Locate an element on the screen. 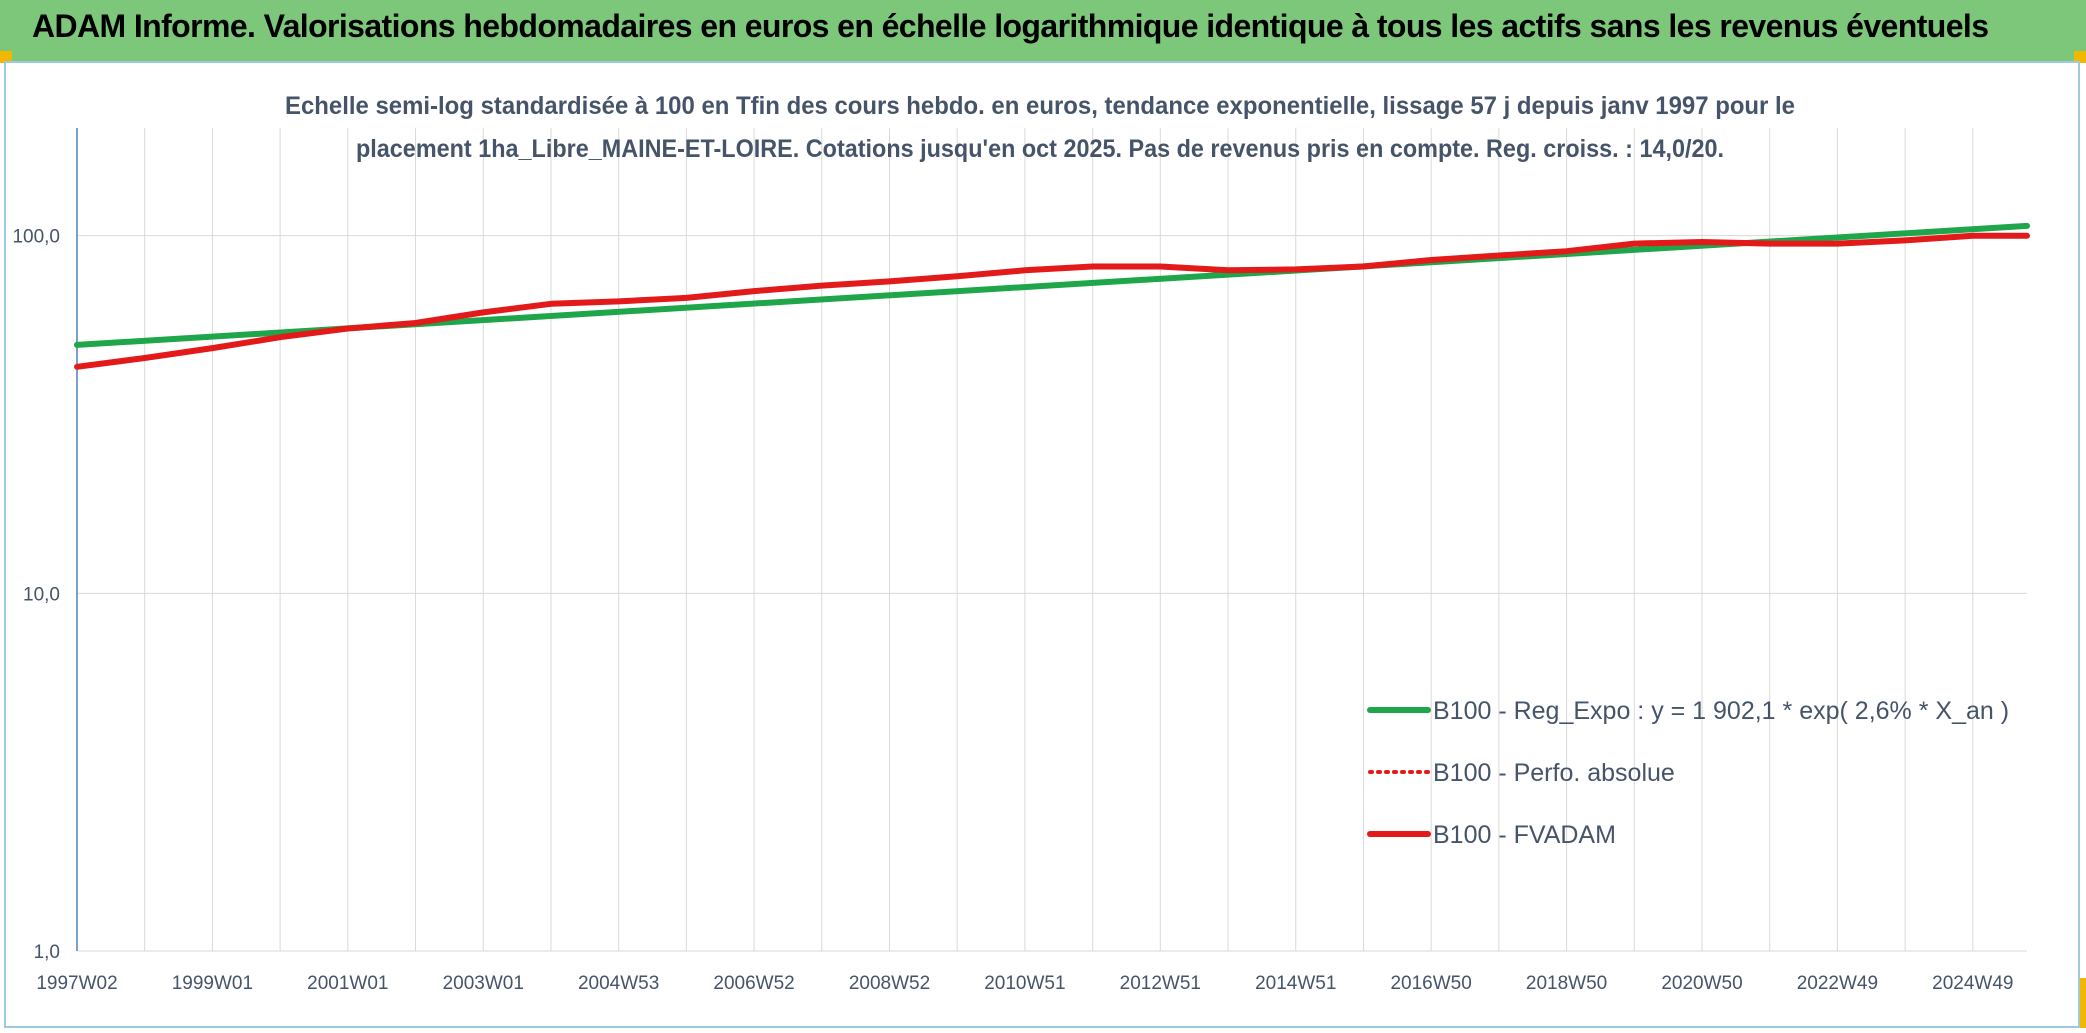 Image resolution: width=2086 pixels, height=1033 pixels. y-tick-labels: 1,0 10,0 100,0 is located at coordinates (36, 595).